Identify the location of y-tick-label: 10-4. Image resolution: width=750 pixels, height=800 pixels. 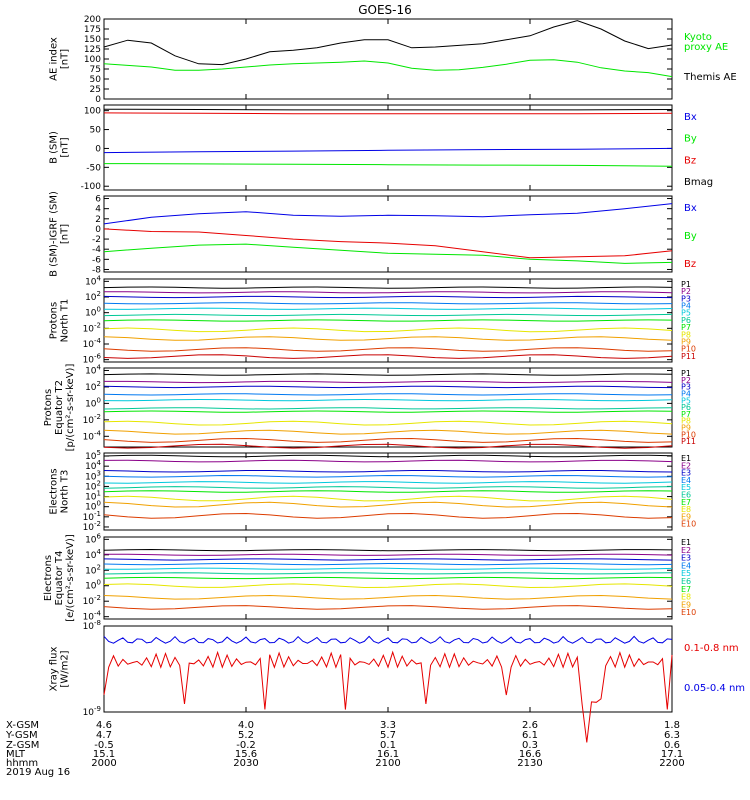
(92, 616).